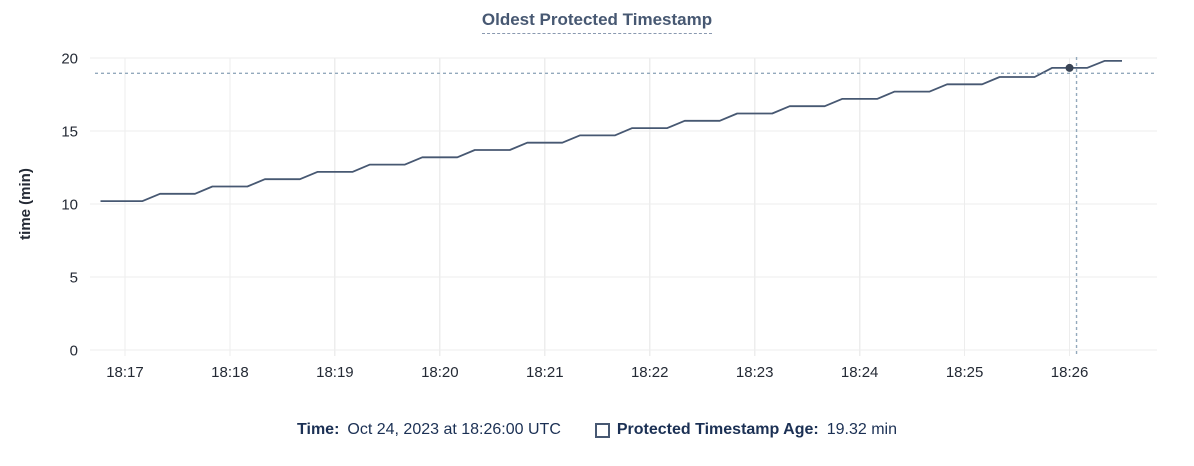 The image size is (1194, 466). I want to click on legend-series-value: 19.32 min, so click(861, 429).